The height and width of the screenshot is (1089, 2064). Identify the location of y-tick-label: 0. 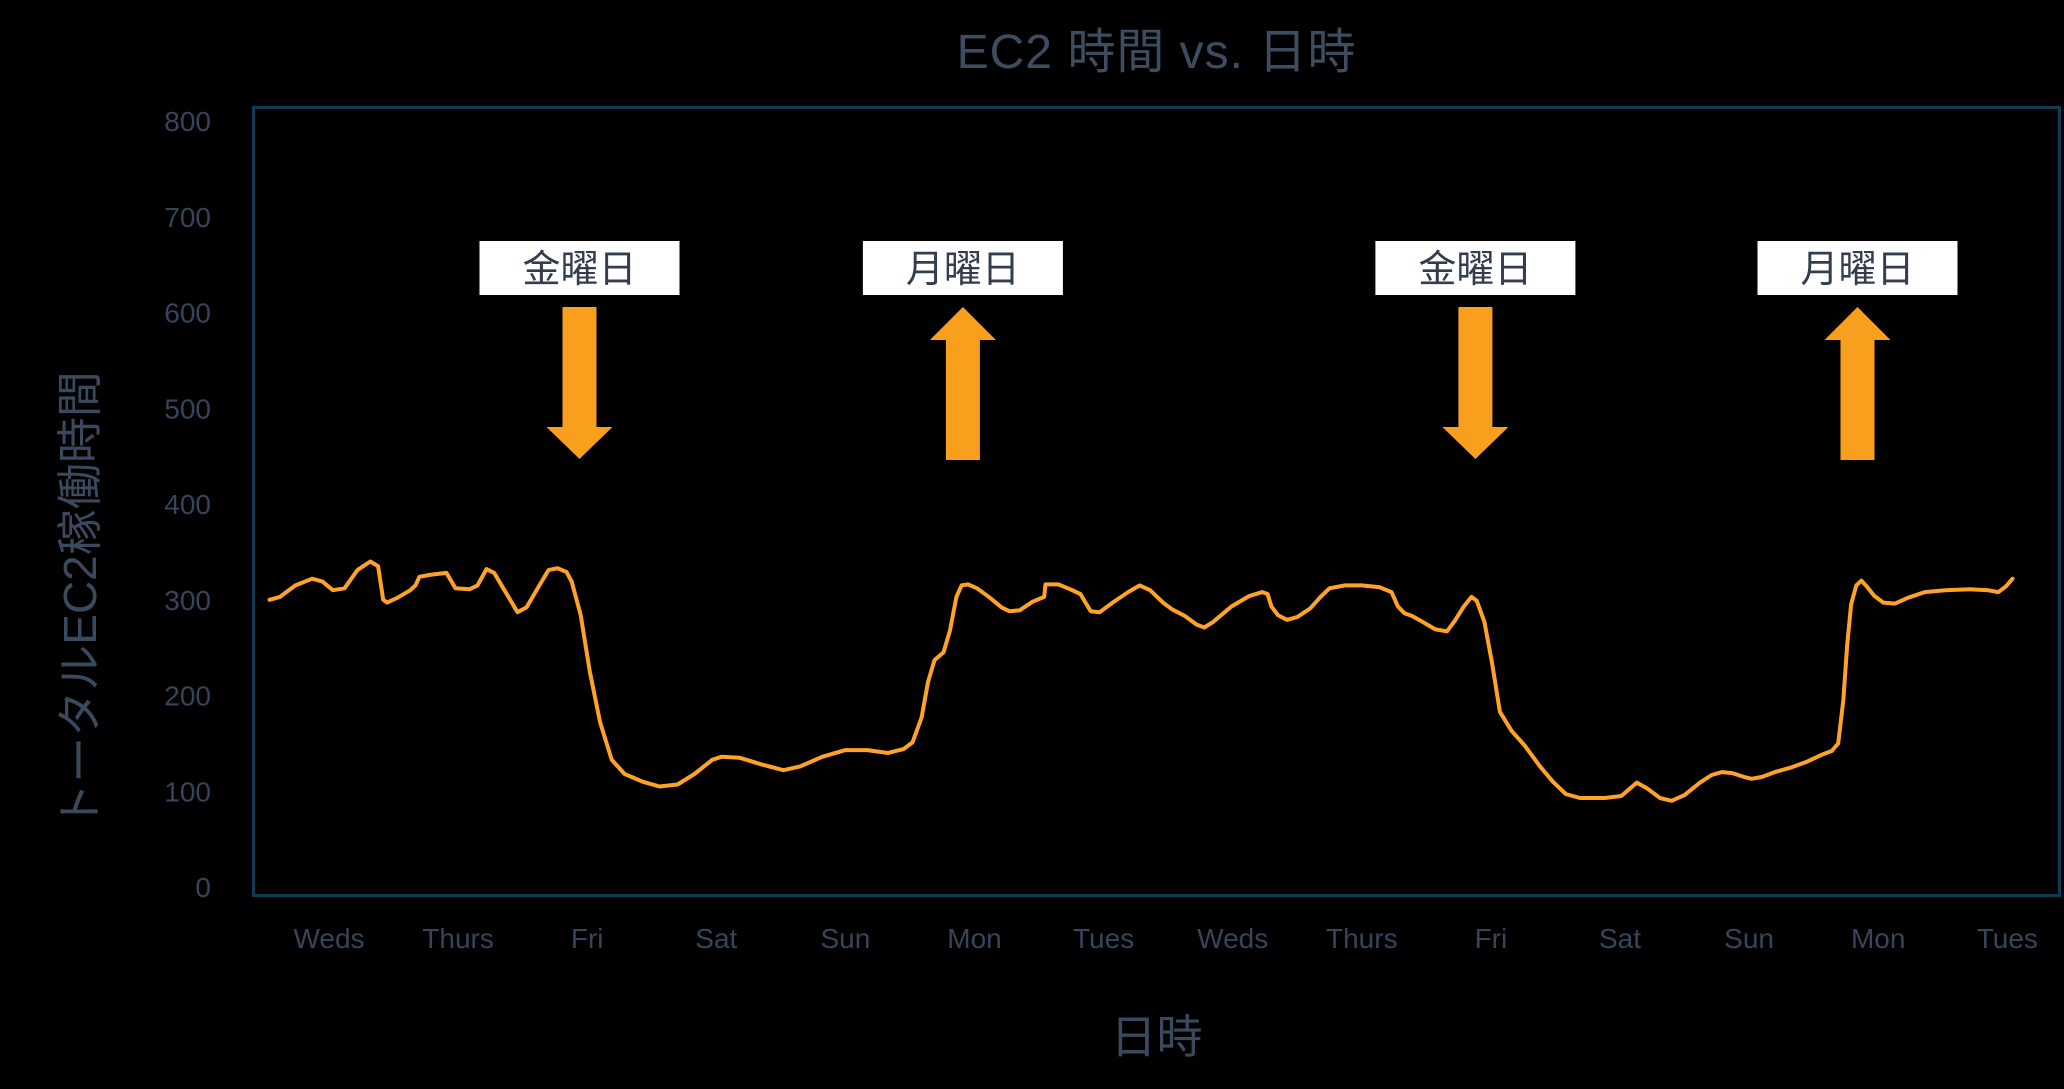
(203, 887).